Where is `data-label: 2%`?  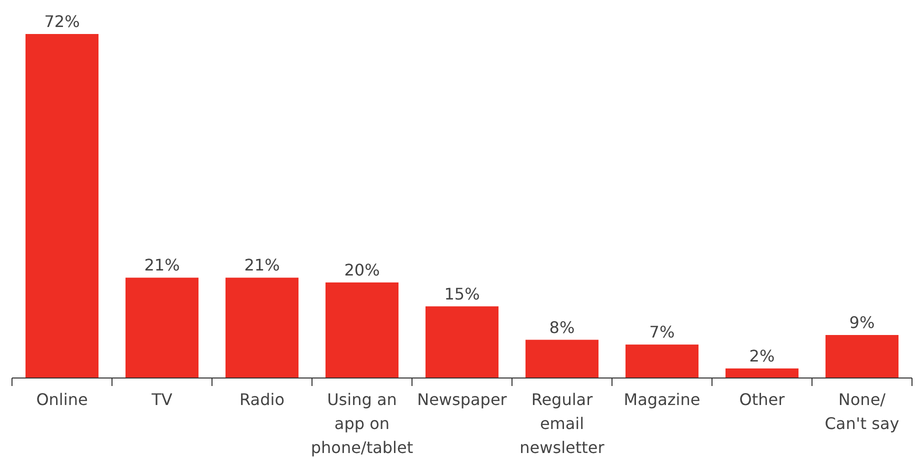 data-label: 2% is located at coordinates (762, 356).